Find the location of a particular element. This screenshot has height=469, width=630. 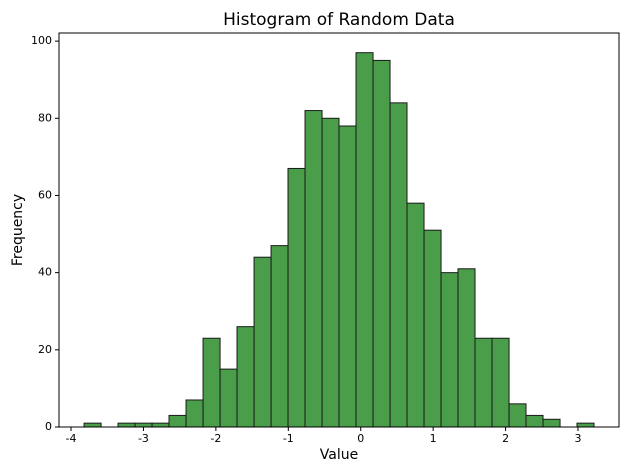

x-tick-label: 0 is located at coordinates (360, 438).